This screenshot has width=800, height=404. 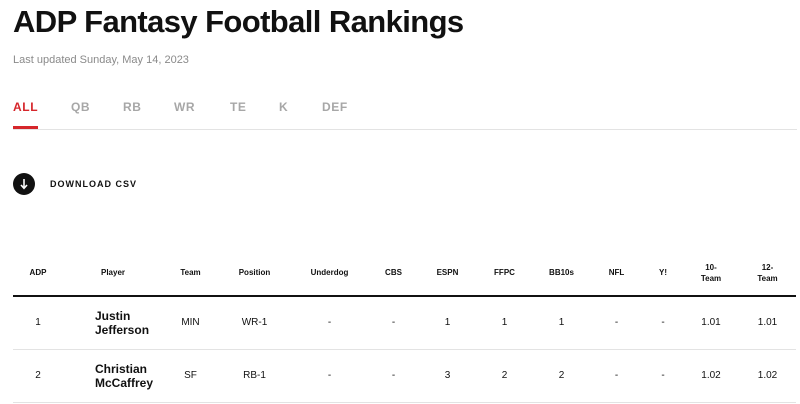 What do you see at coordinates (504, 376) in the screenshot?
I see `cell-ffpc: 2` at bounding box center [504, 376].